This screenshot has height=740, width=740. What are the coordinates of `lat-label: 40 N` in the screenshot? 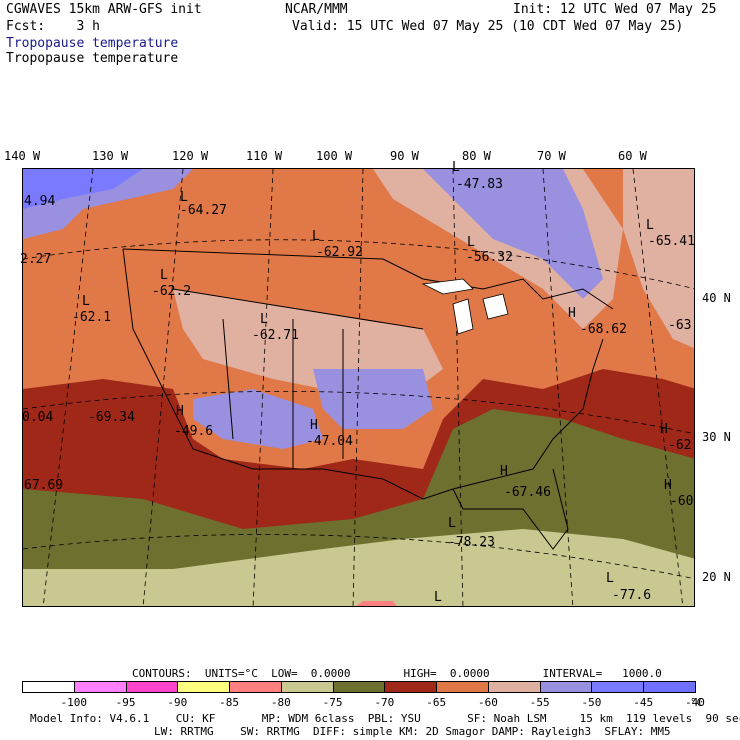 It's located at (716, 298).